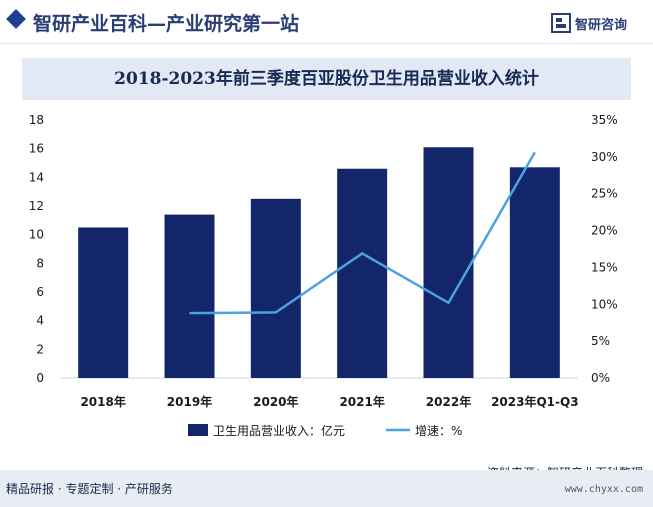 Image resolution: width=653 pixels, height=507 pixels. Describe the element at coordinates (604, 304) in the screenshot. I see `y-right-tick-label: 10%` at that location.